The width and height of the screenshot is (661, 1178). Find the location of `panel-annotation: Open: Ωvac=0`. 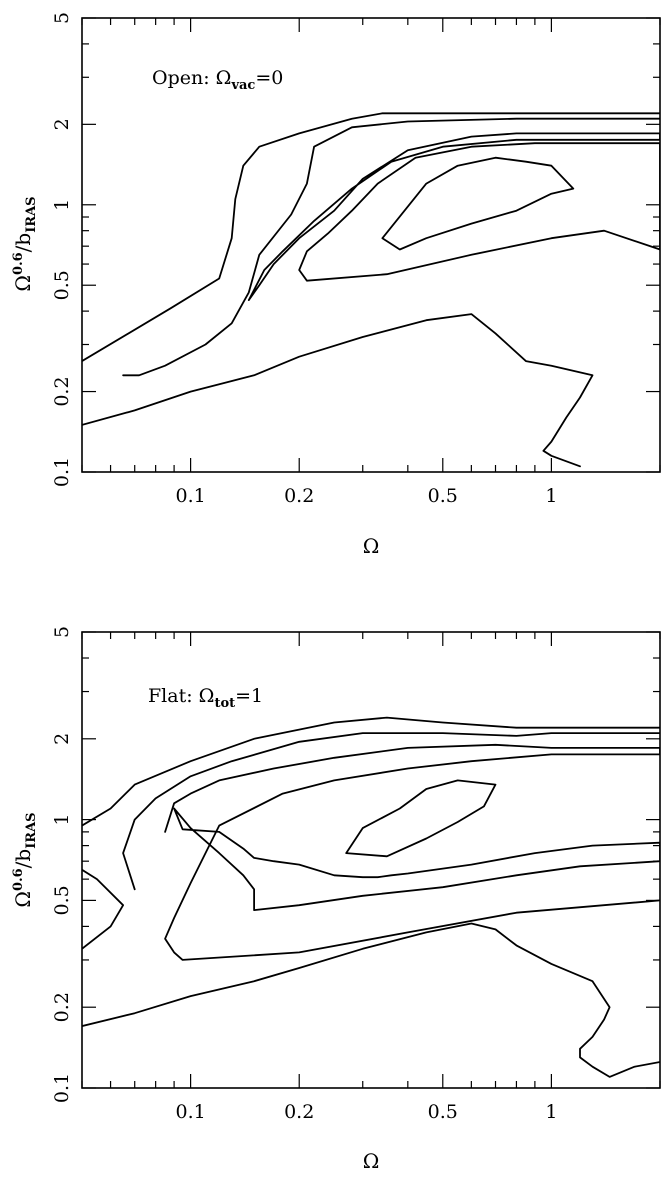

panel-annotation: Open: Ωvac=0 is located at coordinates (217, 80).